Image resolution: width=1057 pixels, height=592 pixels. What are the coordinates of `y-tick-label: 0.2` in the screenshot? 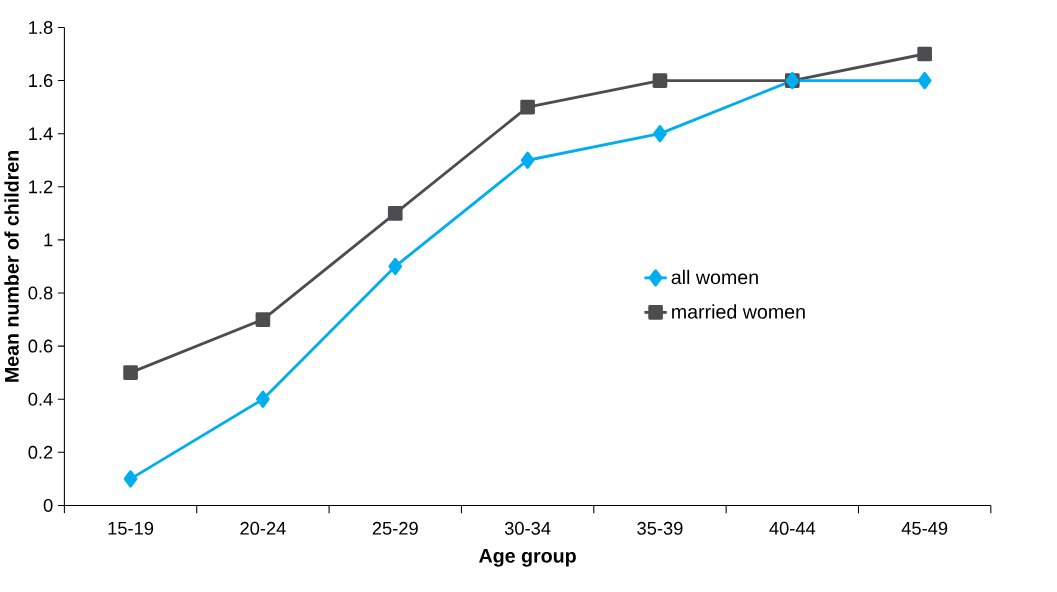 It's located at (40, 452).